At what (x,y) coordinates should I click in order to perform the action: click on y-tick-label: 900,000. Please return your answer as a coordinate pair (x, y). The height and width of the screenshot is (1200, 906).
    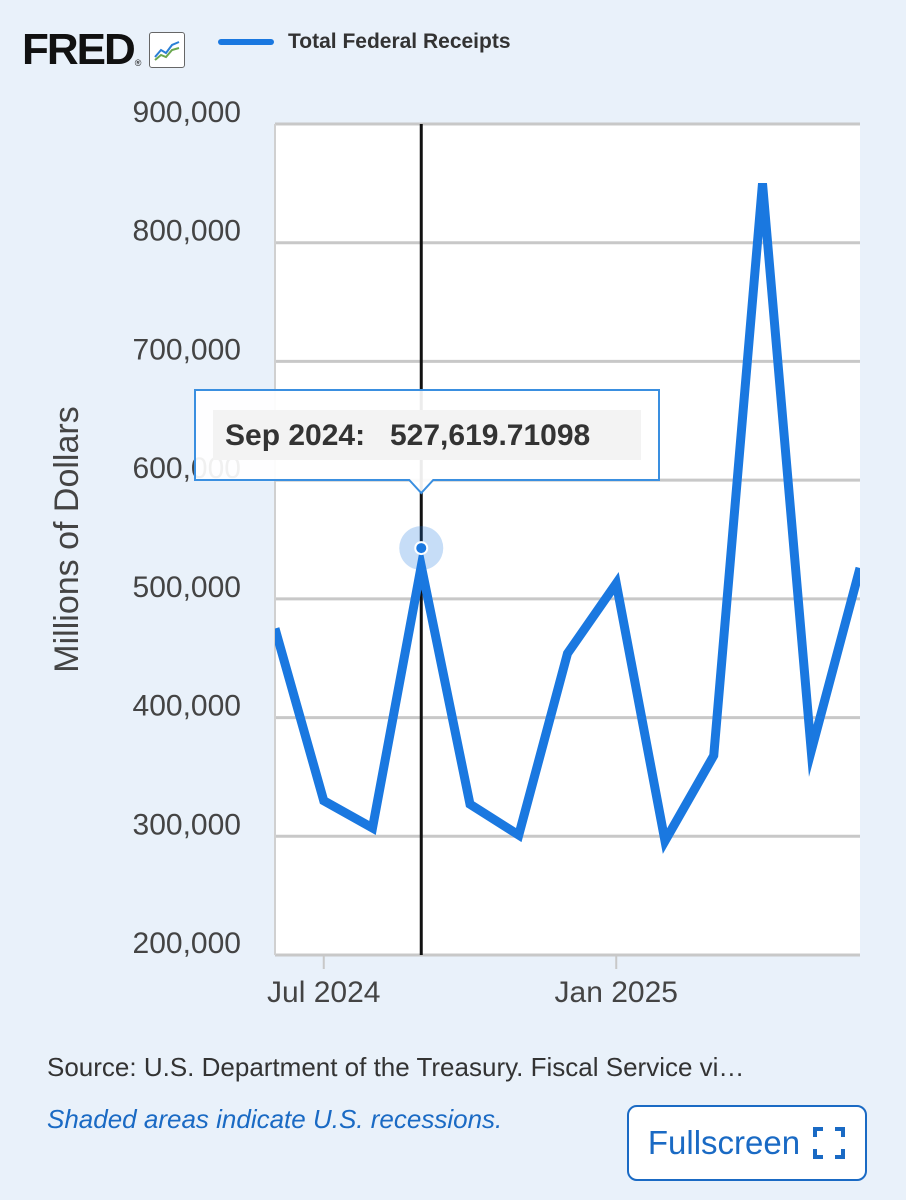
    Looking at the image, I should click on (187, 112).